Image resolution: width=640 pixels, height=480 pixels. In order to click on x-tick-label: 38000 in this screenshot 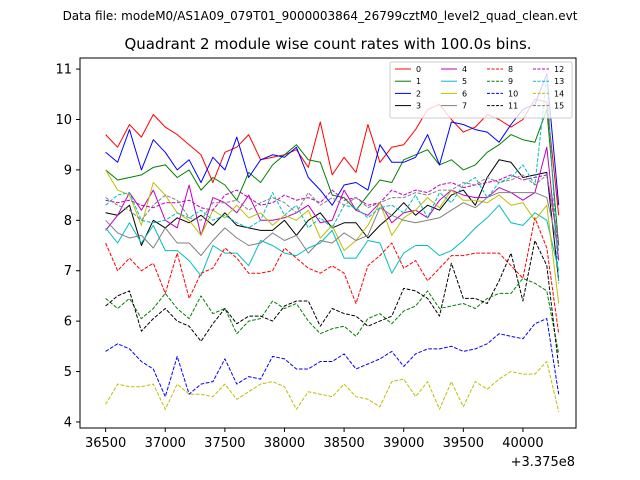, I will do `click(284, 443)`.